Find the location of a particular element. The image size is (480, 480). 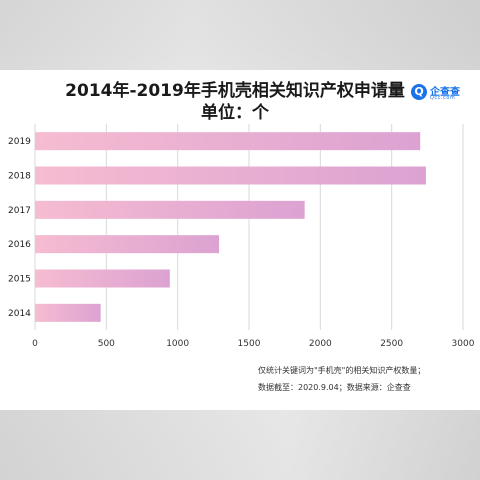

bar-2014 is located at coordinates (68, 312).